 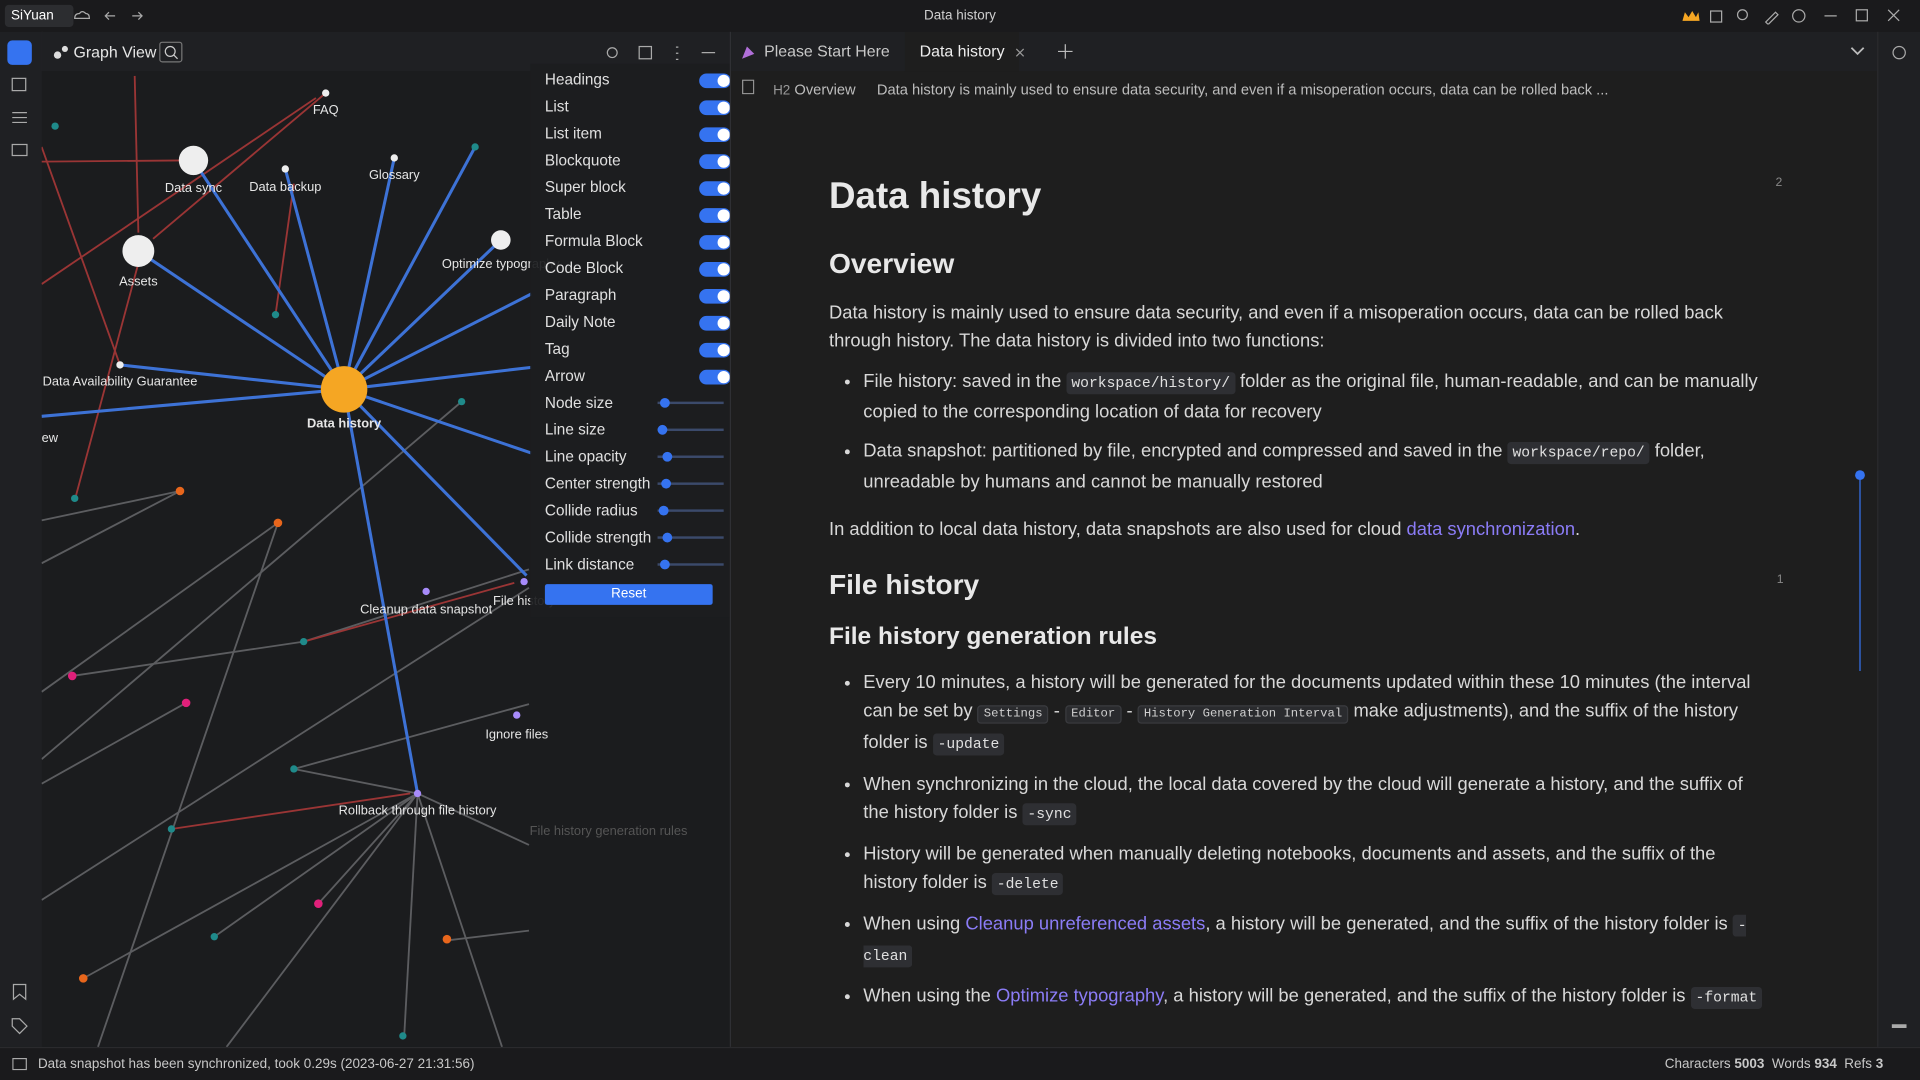 What do you see at coordinates (1150, 383) in the screenshot?
I see `inline-code: workspace/history/` at bounding box center [1150, 383].